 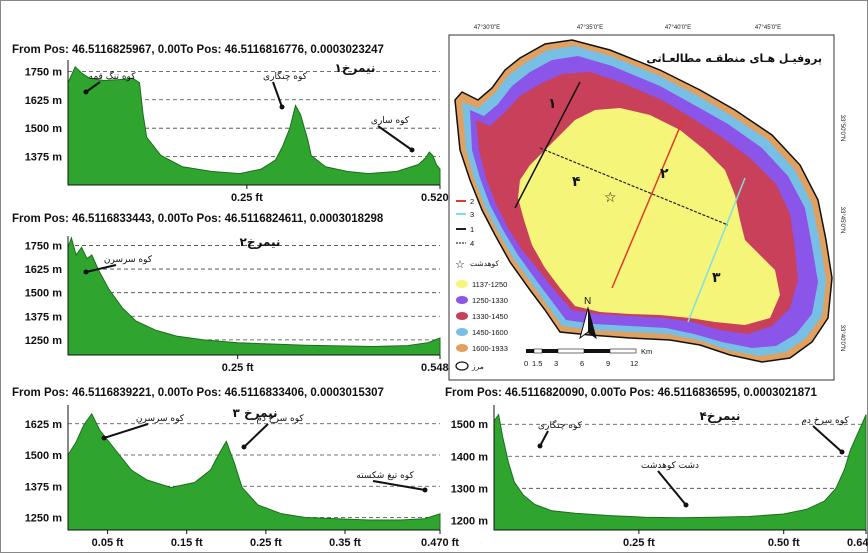 I want to click on x-tick-label: 0.470 ft, so click(x=440, y=543).